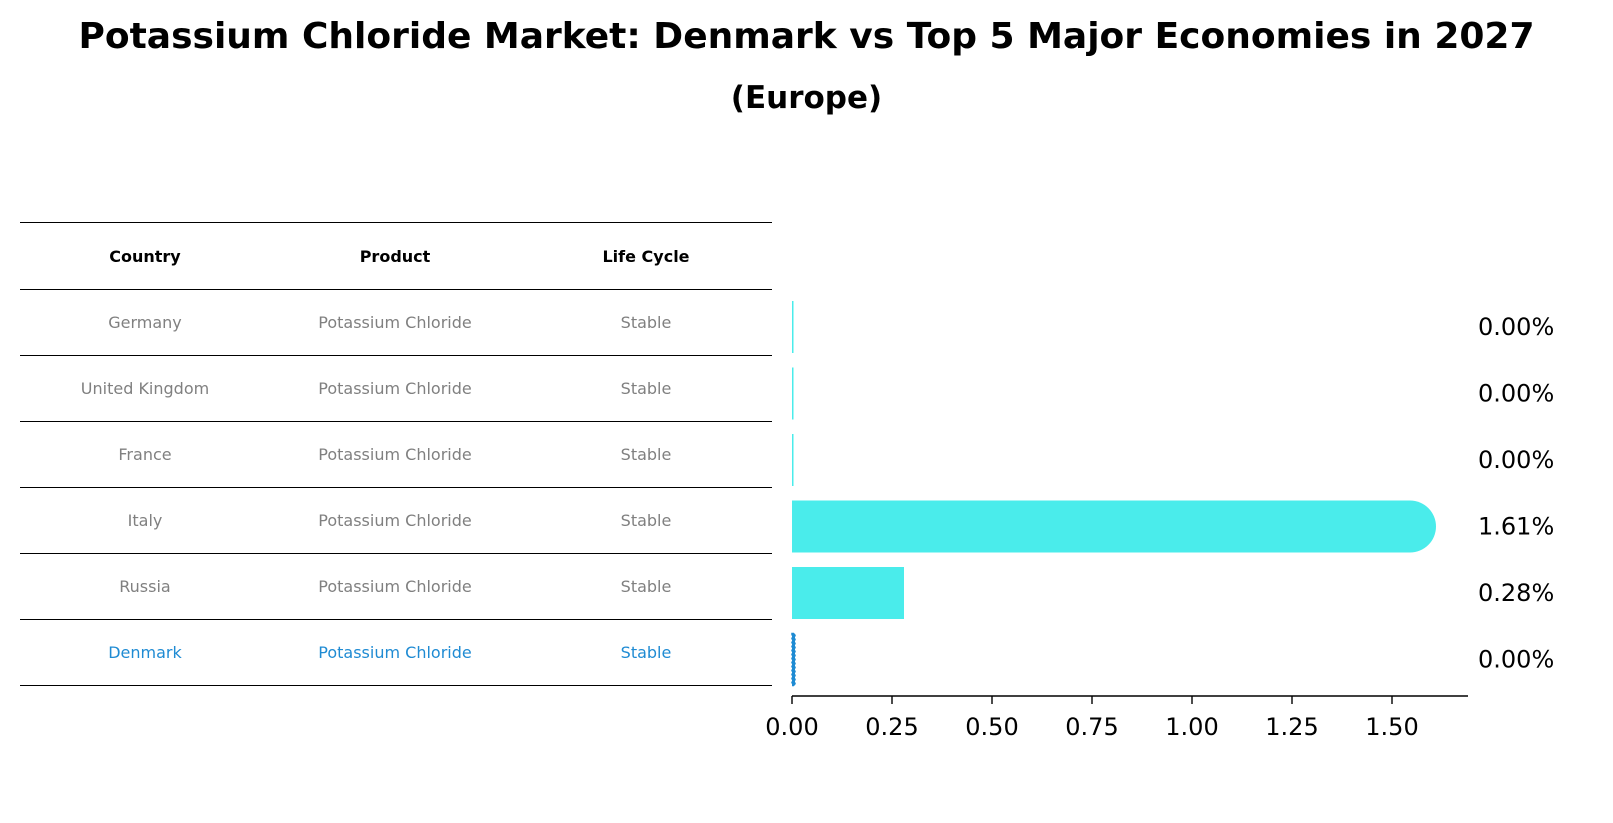 This screenshot has height=823, width=1613. I want to click on table-row: Russia Potassium Chloride Stable, so click(396, 587).